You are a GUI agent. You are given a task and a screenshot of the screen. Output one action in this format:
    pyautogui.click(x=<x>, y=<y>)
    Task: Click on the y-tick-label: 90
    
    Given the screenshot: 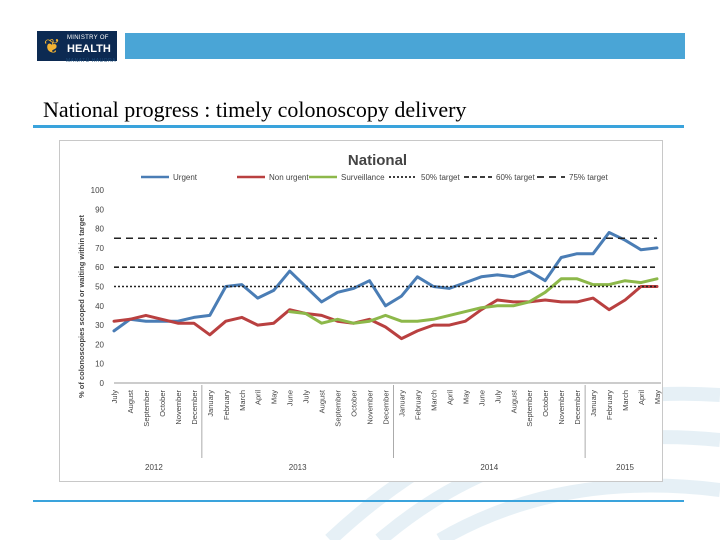 What is the action you would take?
    pyautogui.click(x=99, y=209)
    